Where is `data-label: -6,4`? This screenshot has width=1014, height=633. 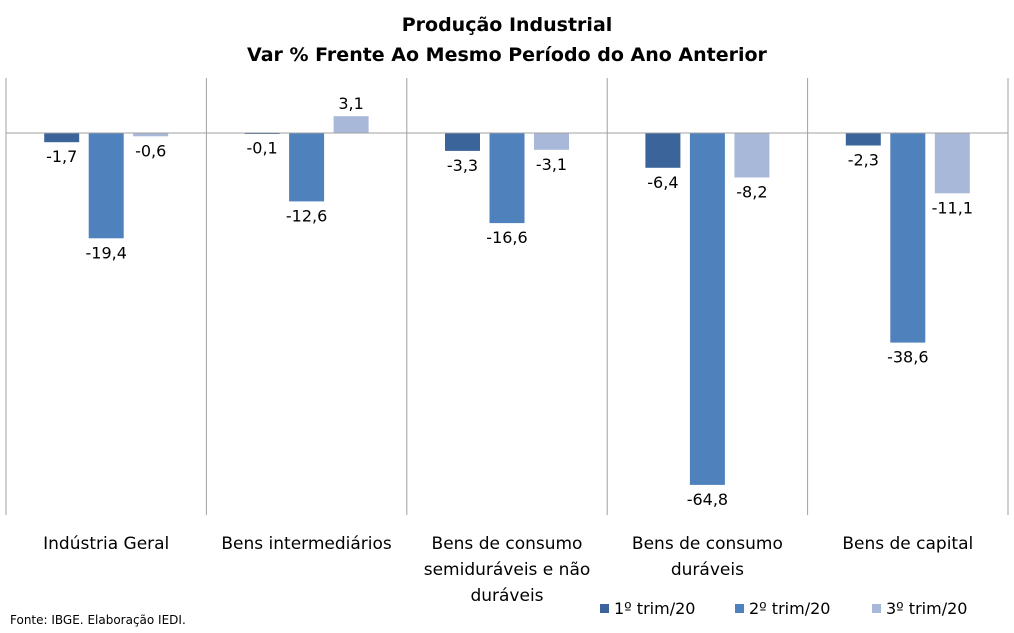
data-label: -6,4 is located at coordinates (662, 182).